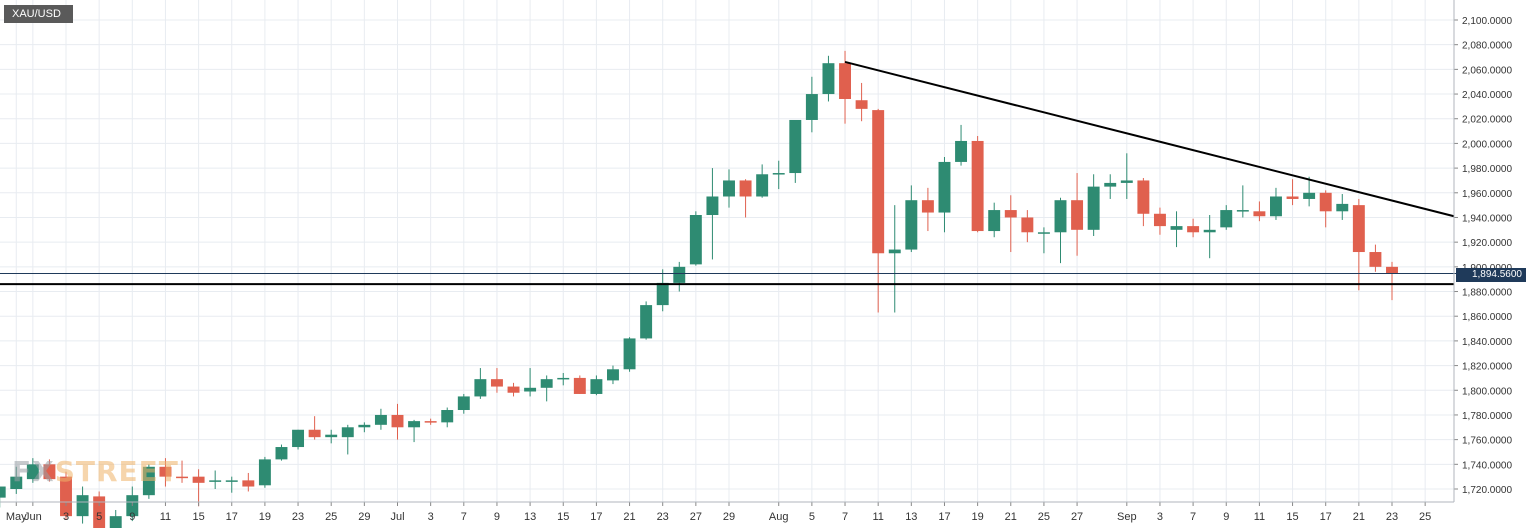 The width and height of the screenshot is (1536, 528). I want to click on x-tick-label: 9, so click(1226, 517).